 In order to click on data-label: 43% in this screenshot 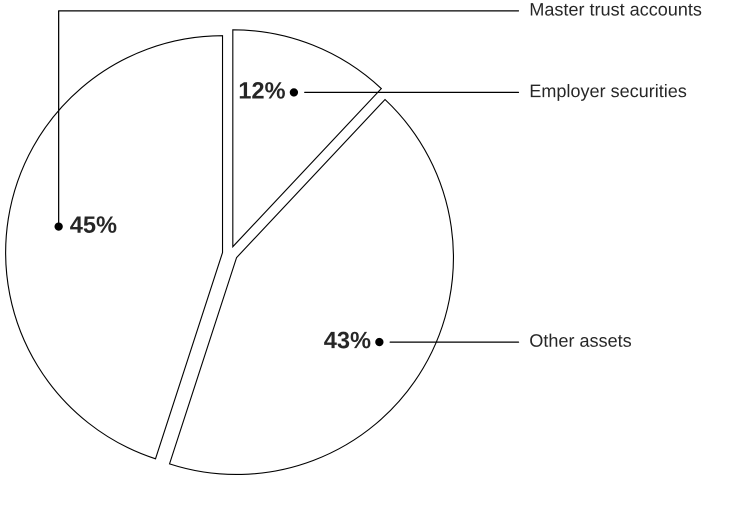, I will do `click(347, 340)`.